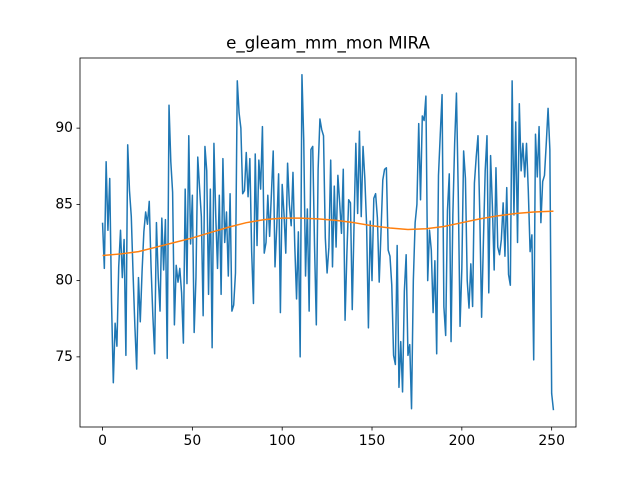 Image resolution: width=640 pixels, height=480 pixels. What do you see at coordinates (64, 128) in the screenshot?
I see `y-tick-label: 90` at bounding box center [64, 128].